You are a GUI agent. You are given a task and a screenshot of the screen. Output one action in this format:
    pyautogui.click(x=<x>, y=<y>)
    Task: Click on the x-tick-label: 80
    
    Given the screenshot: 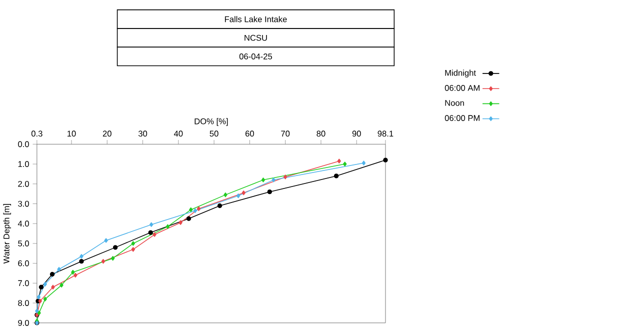 What is the action you would take?
    pyautogui.click(x=321, y=133)
    